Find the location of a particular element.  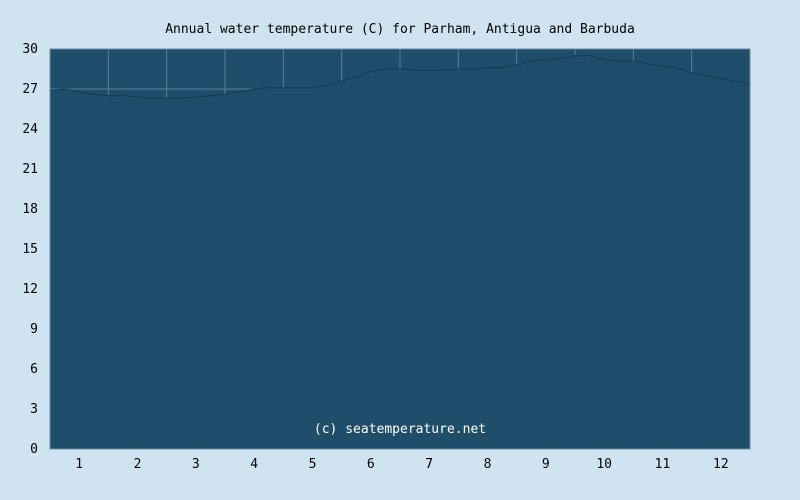

x-tick-label-11: 11 is located at coordinates (663, 464).